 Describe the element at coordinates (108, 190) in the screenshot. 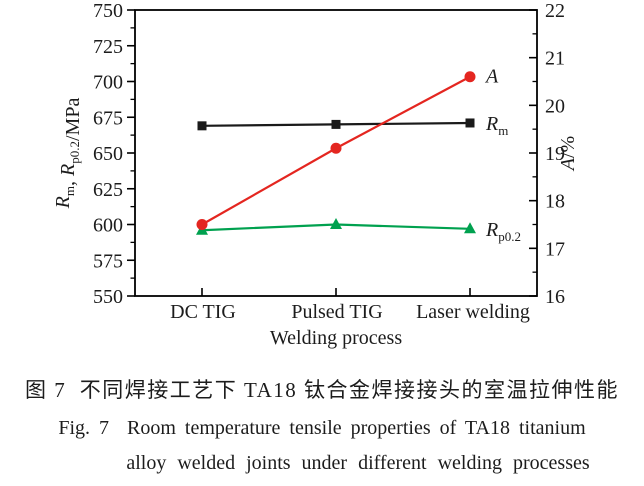

I see `left-axis-tick-label: 625` at that location.